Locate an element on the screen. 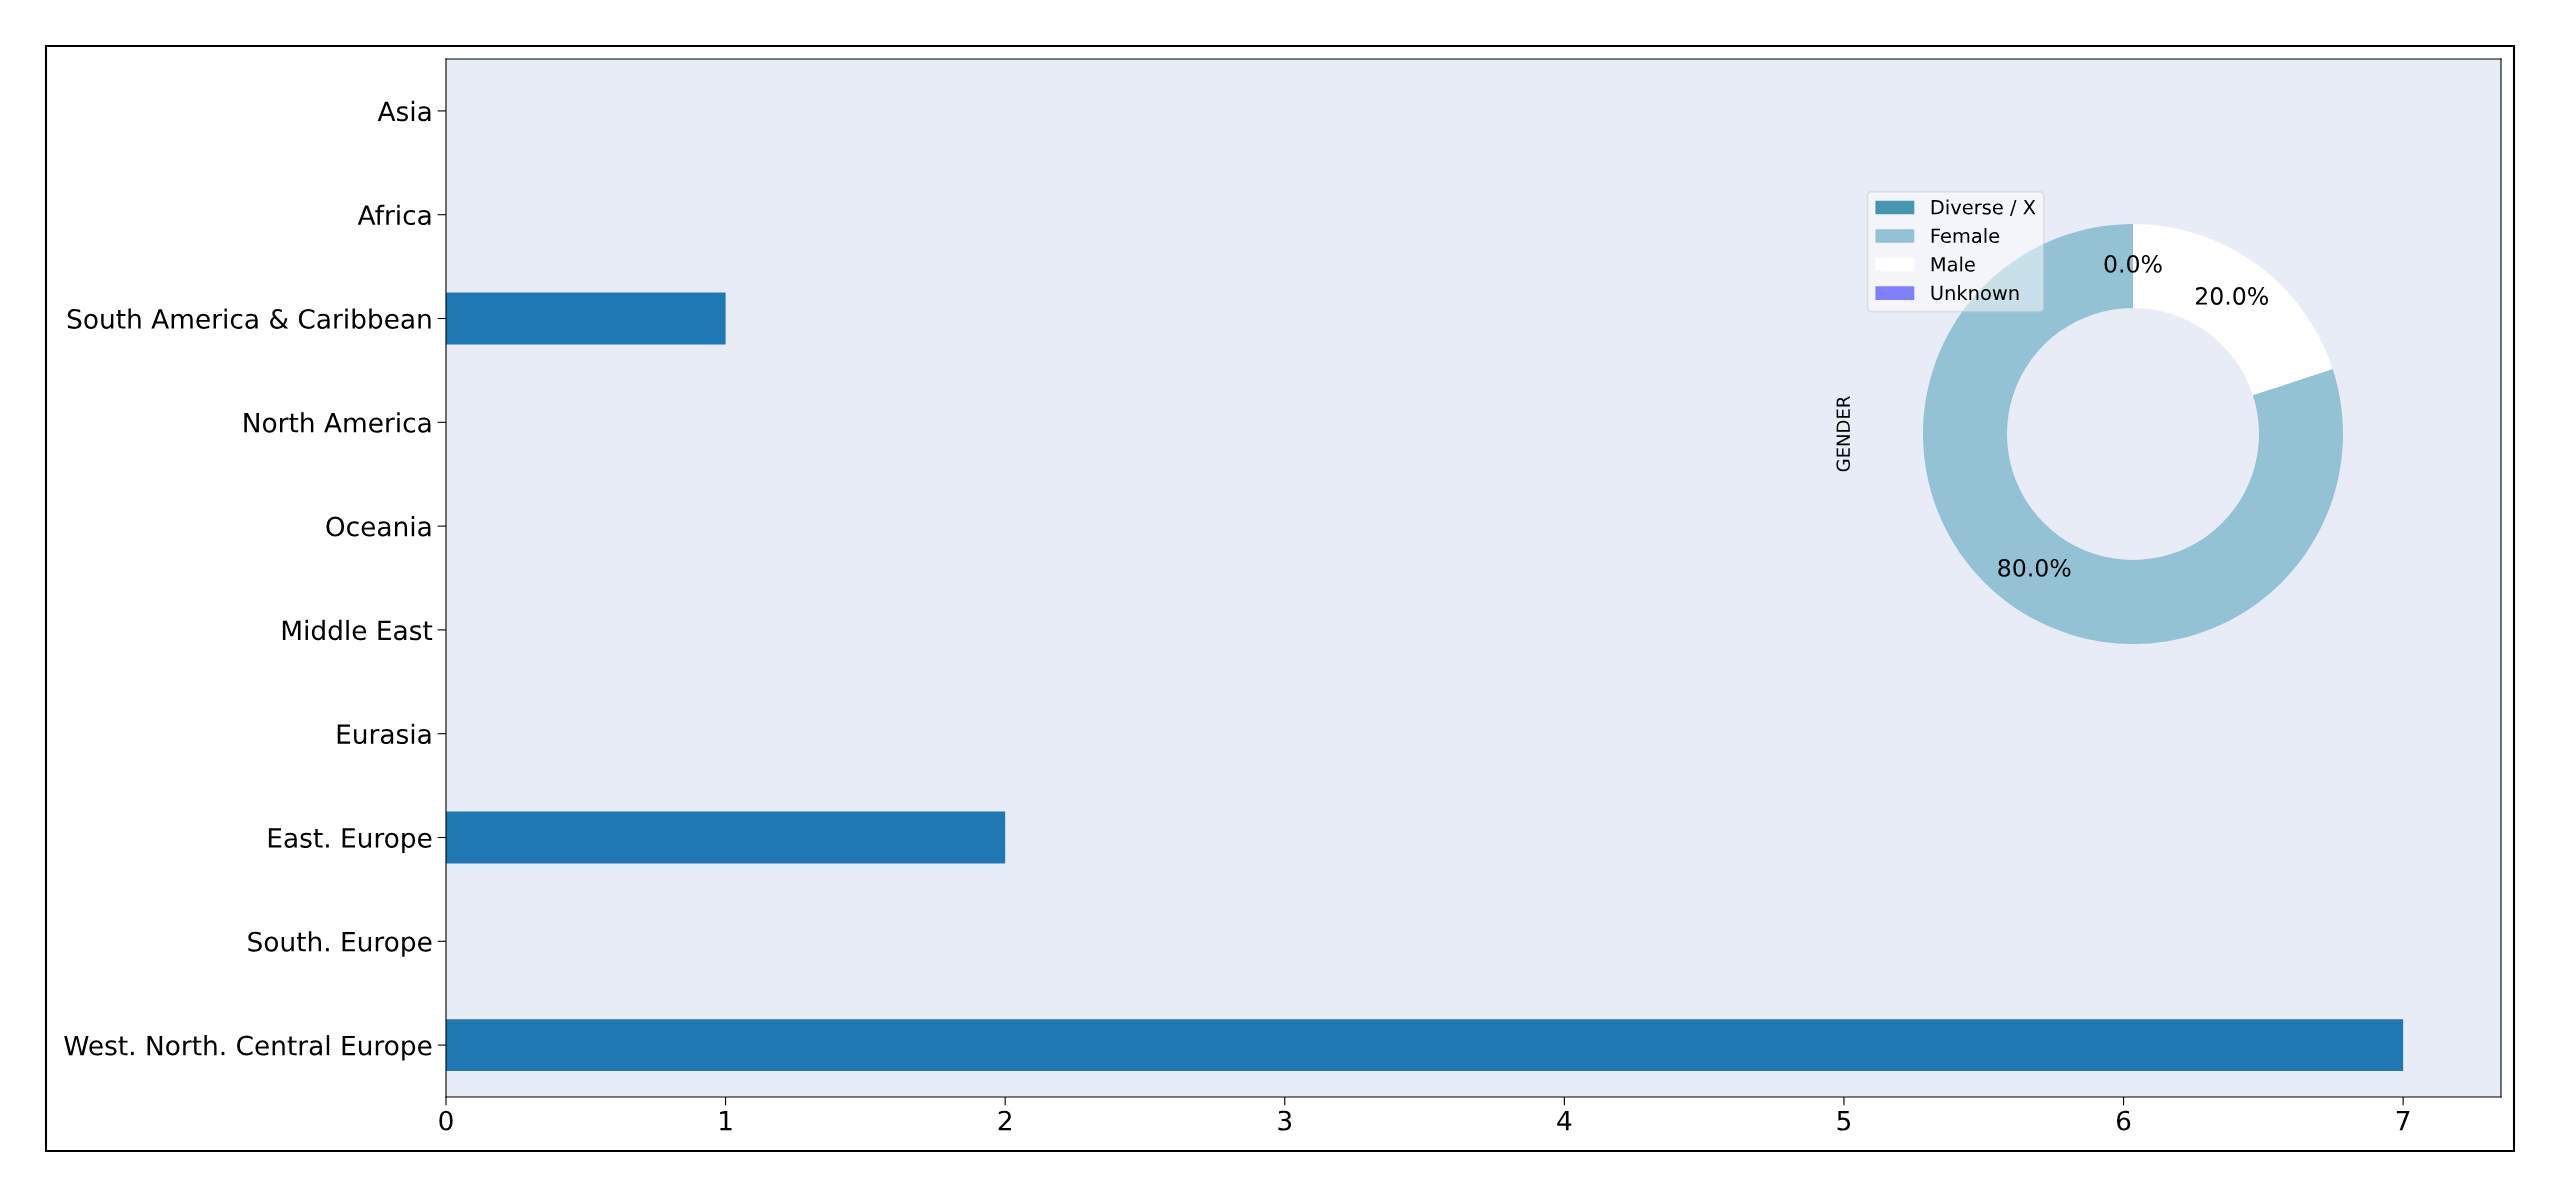 Image resolution: width=2560 pixels, height=1197 pixels. x-tick-label: 5 is located at coordinates (1844, 1121).